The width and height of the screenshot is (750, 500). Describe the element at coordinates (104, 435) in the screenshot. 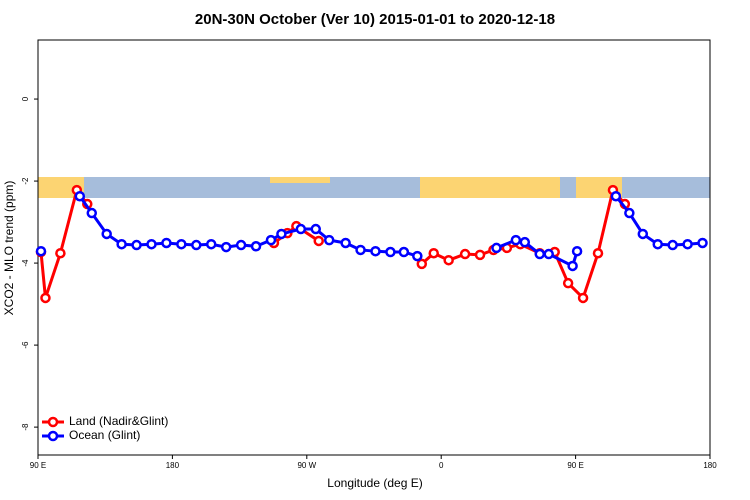

I see `legend-label: Ocean (Glint)` at that location.